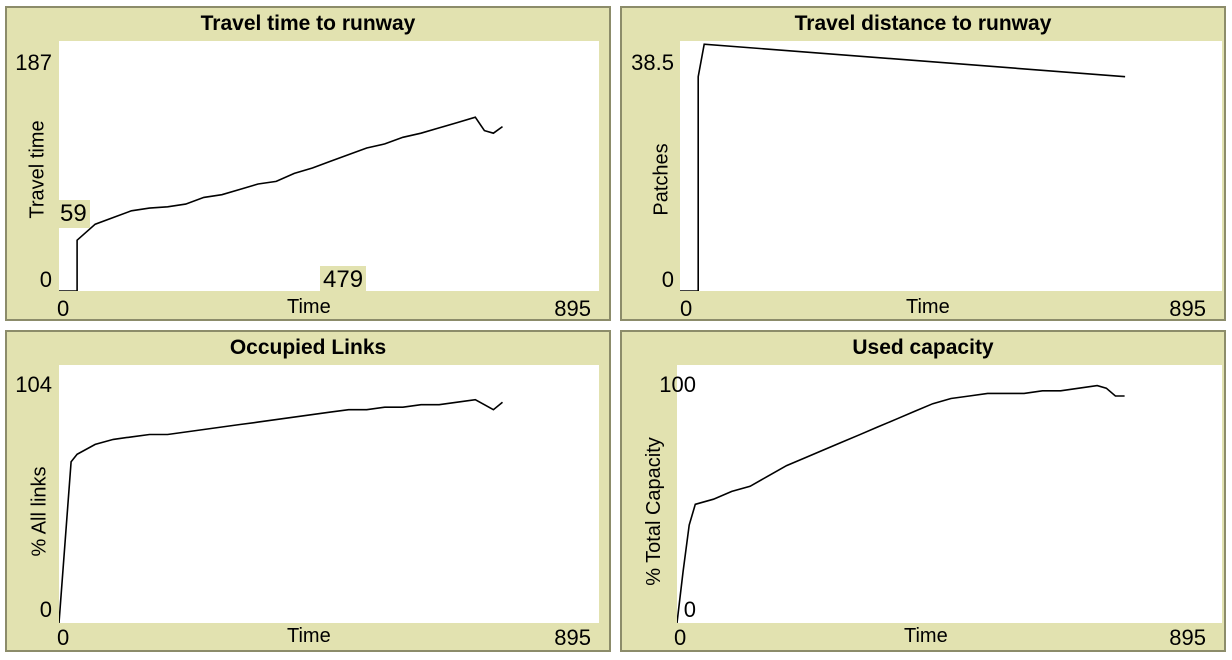 Image resolution: width=1232 pixels, height=660 pixels. I want to click on y-axis-label: % All links, so click(39, 511).